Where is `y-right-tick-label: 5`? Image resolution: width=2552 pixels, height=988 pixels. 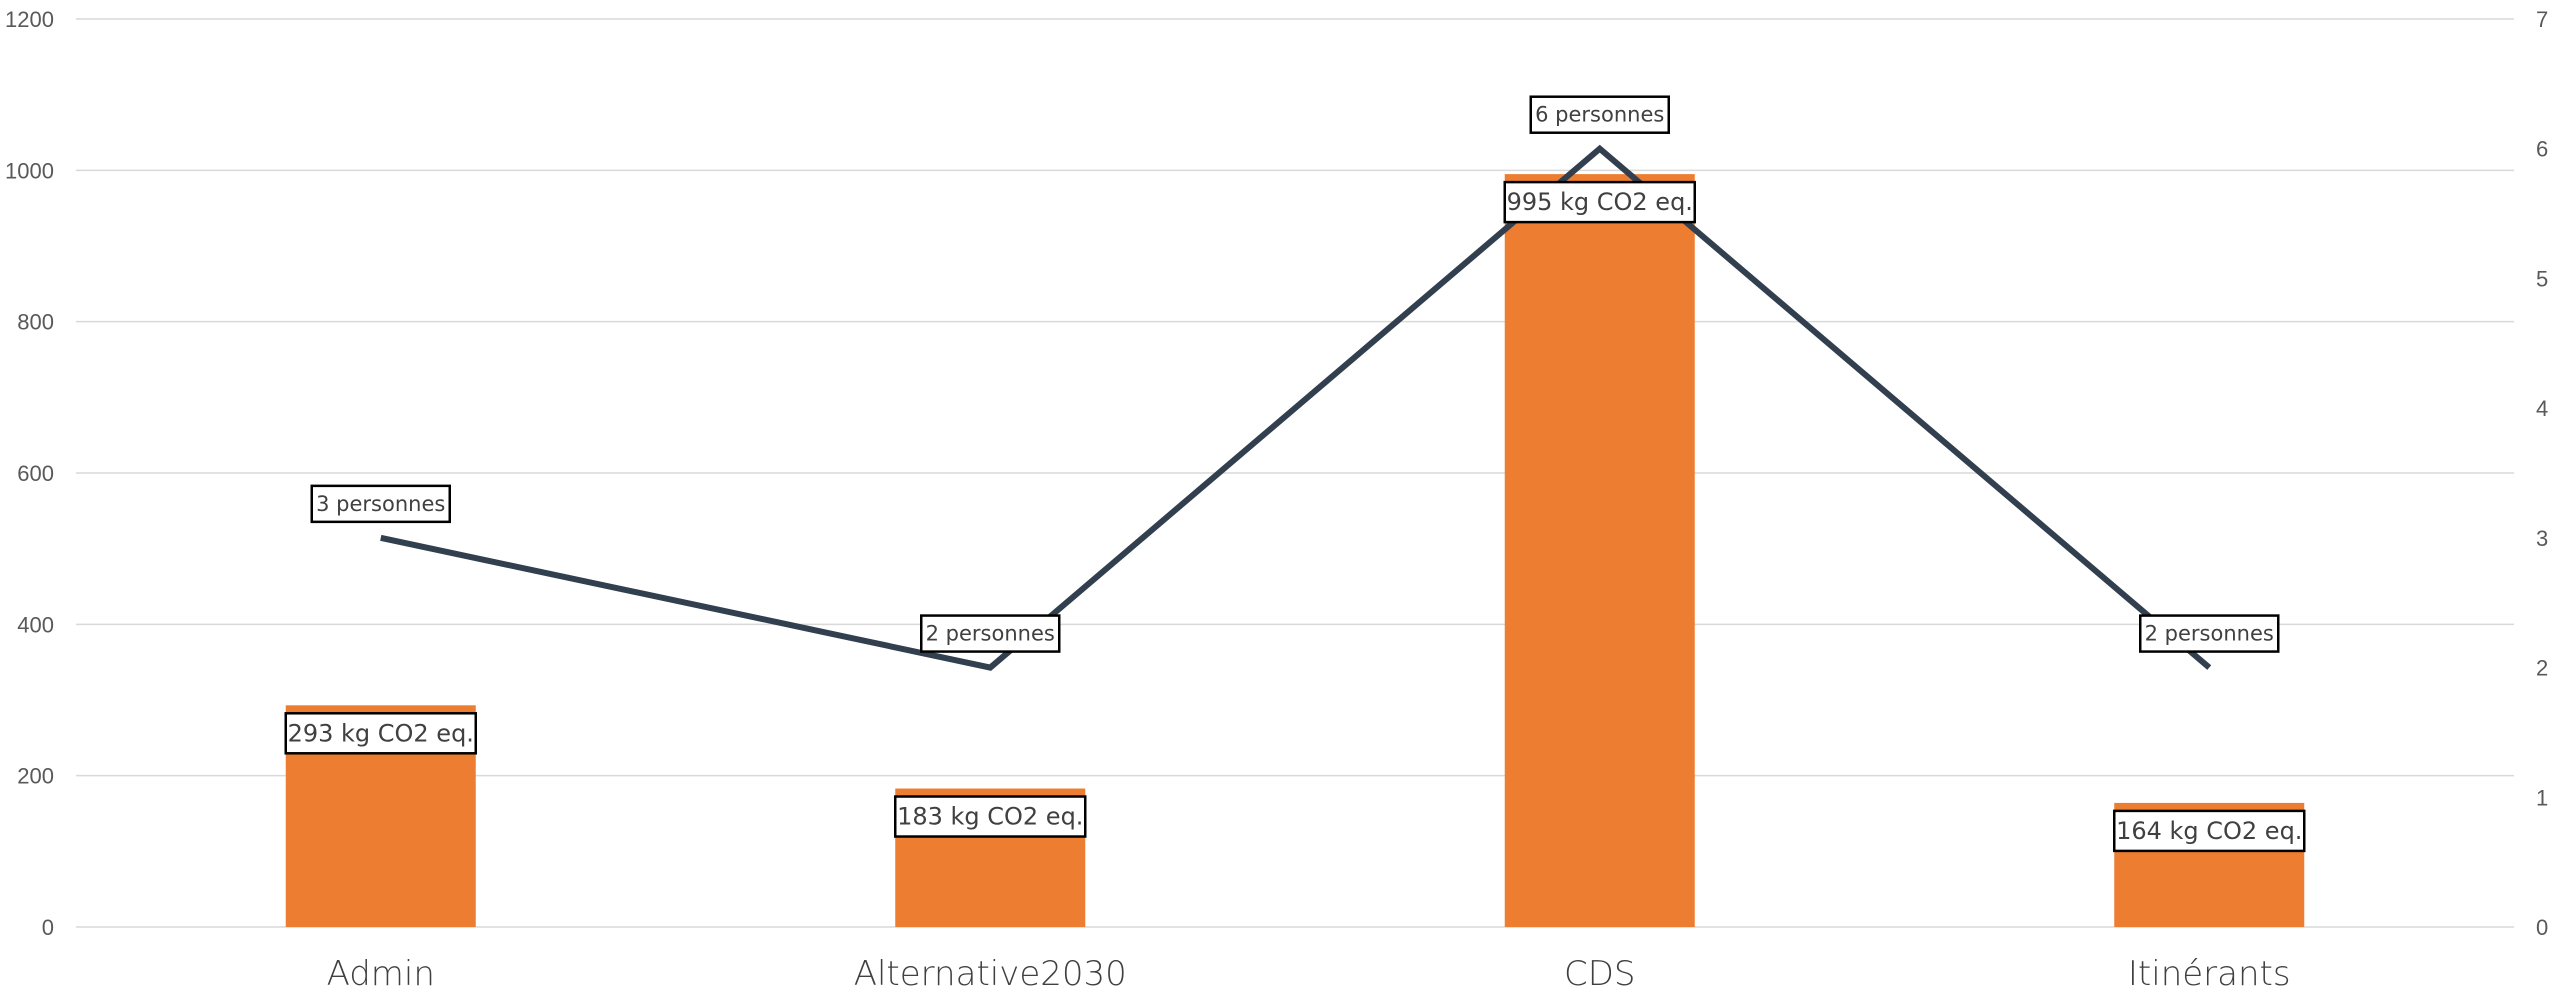
y-right-tick-label: 5 is located at coordinates (2542, 278).